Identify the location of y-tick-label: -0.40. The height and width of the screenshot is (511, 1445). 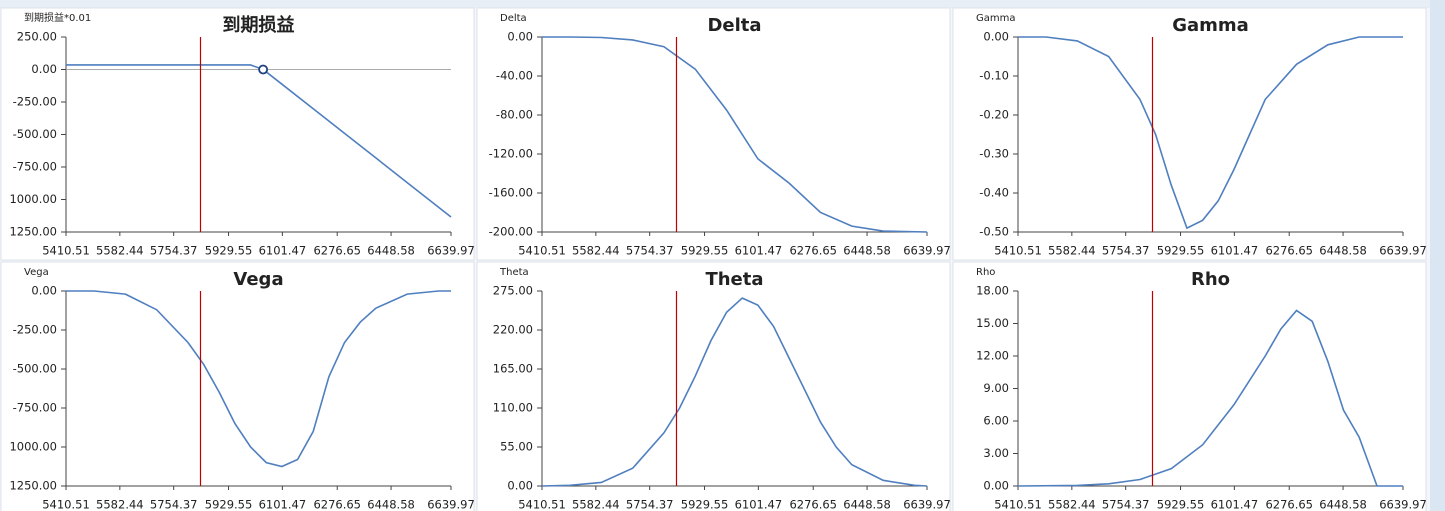
(994, 193).